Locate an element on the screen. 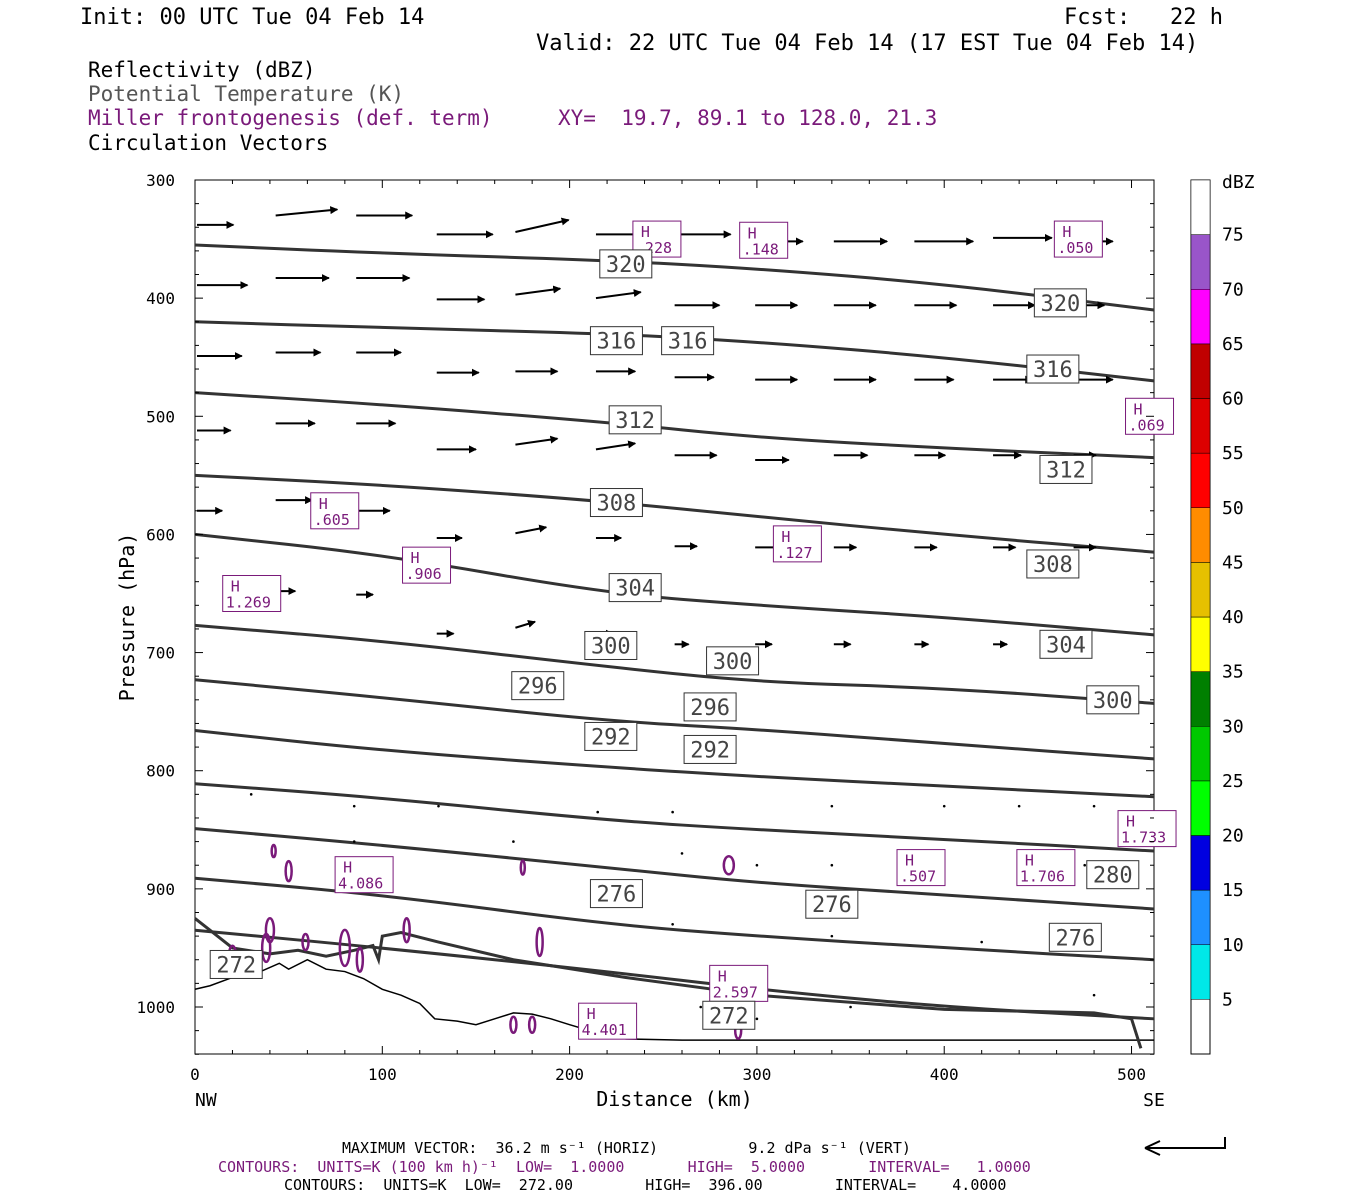  theta-label-text: 276 is located at coordinates (617, 895).